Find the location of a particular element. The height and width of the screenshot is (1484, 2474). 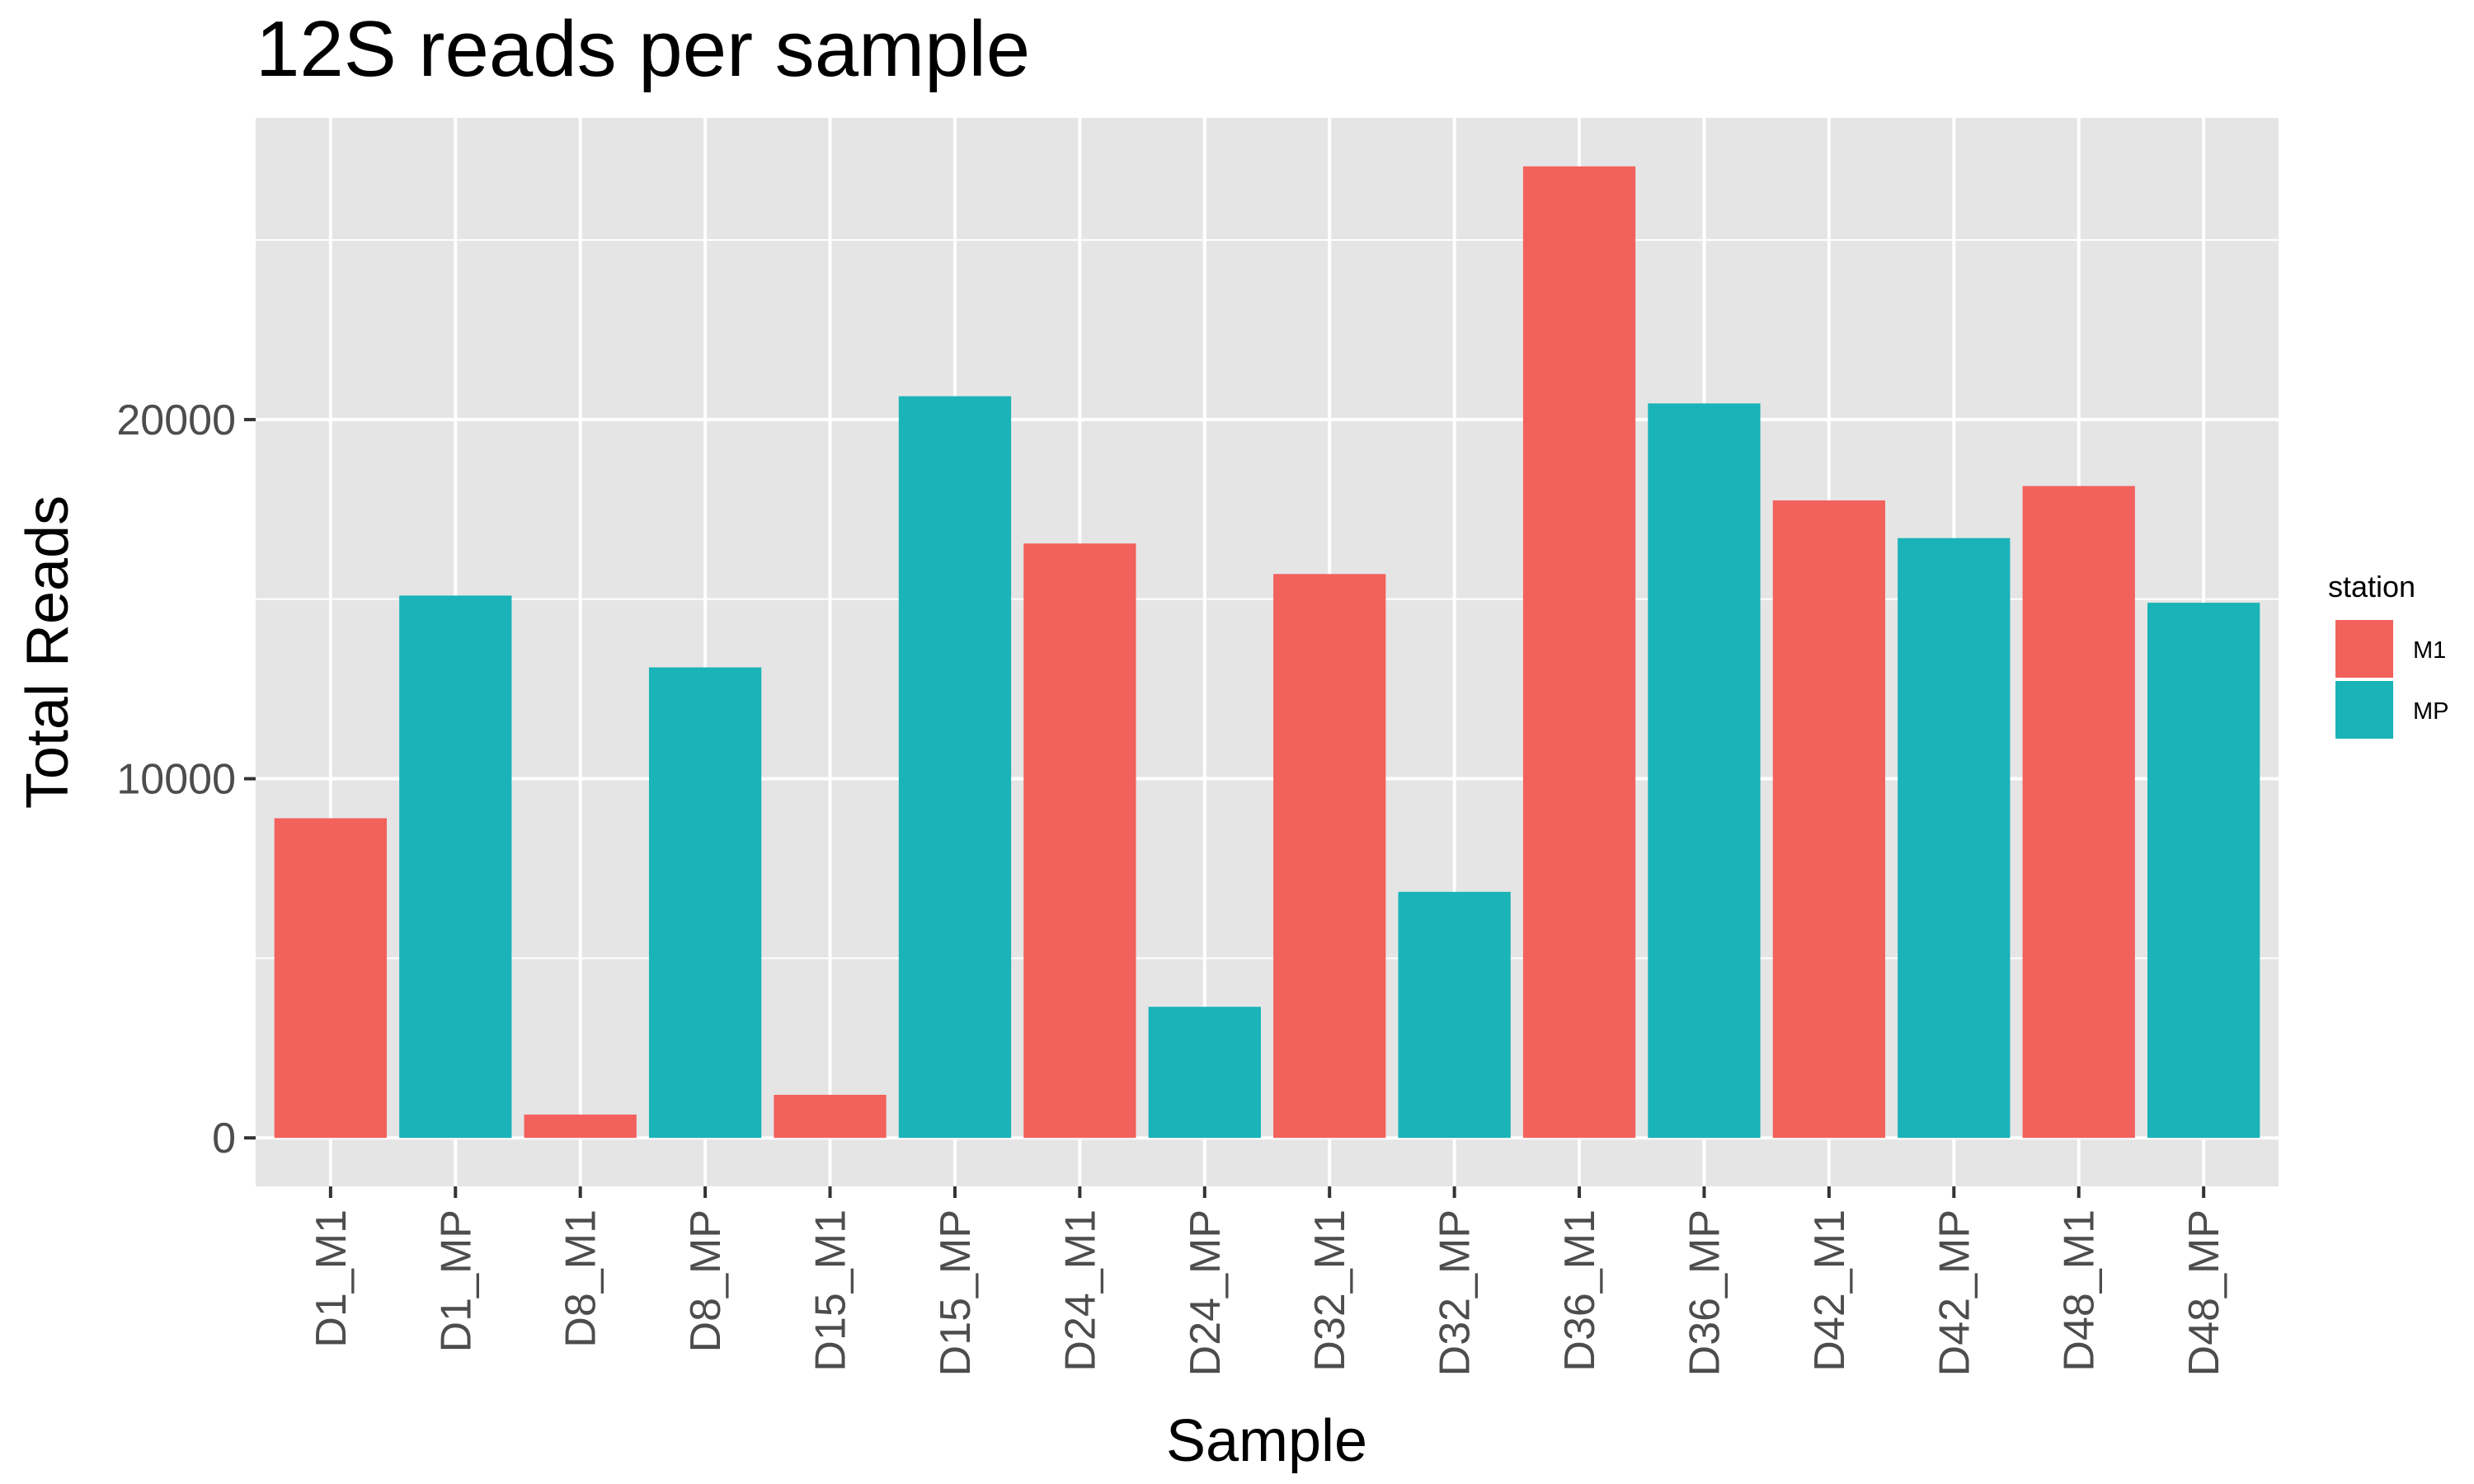

bar-d24-mp is located at coordinates (1204, 1073).